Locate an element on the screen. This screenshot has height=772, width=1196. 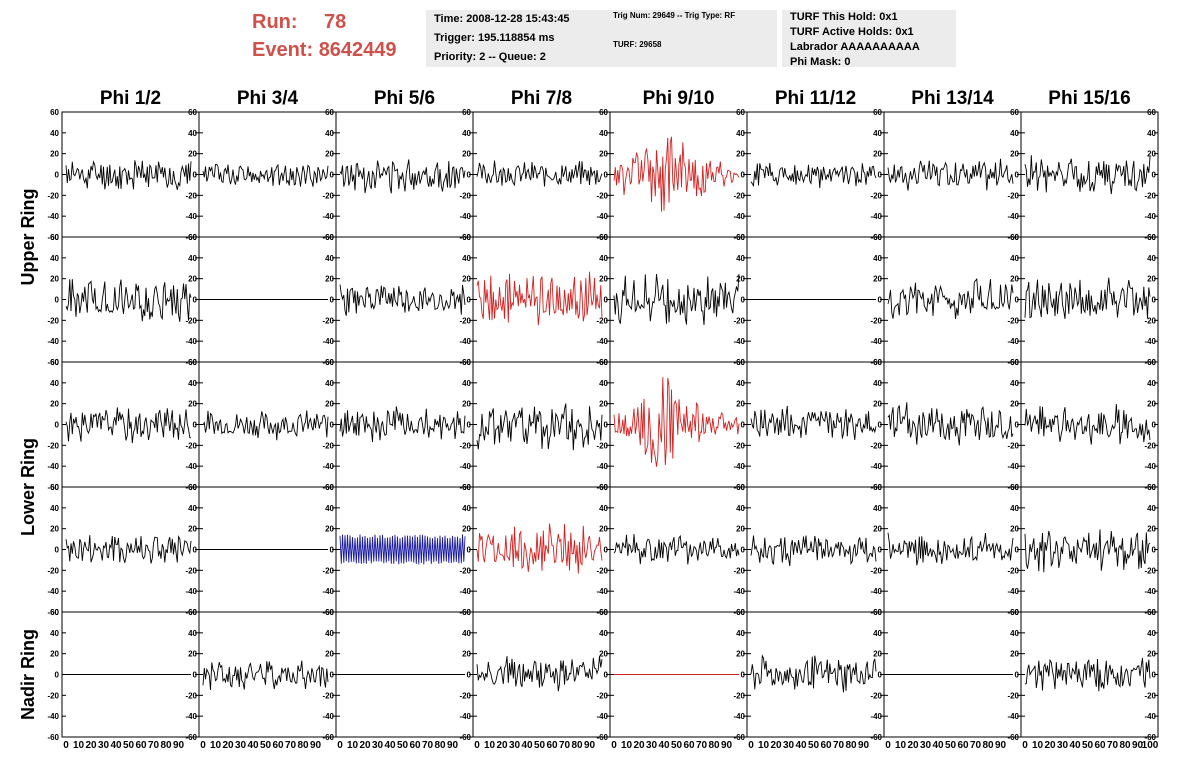
turf-active-holds-text: TURF Active Holds: 0x1 is located at coordinates (852, 32).